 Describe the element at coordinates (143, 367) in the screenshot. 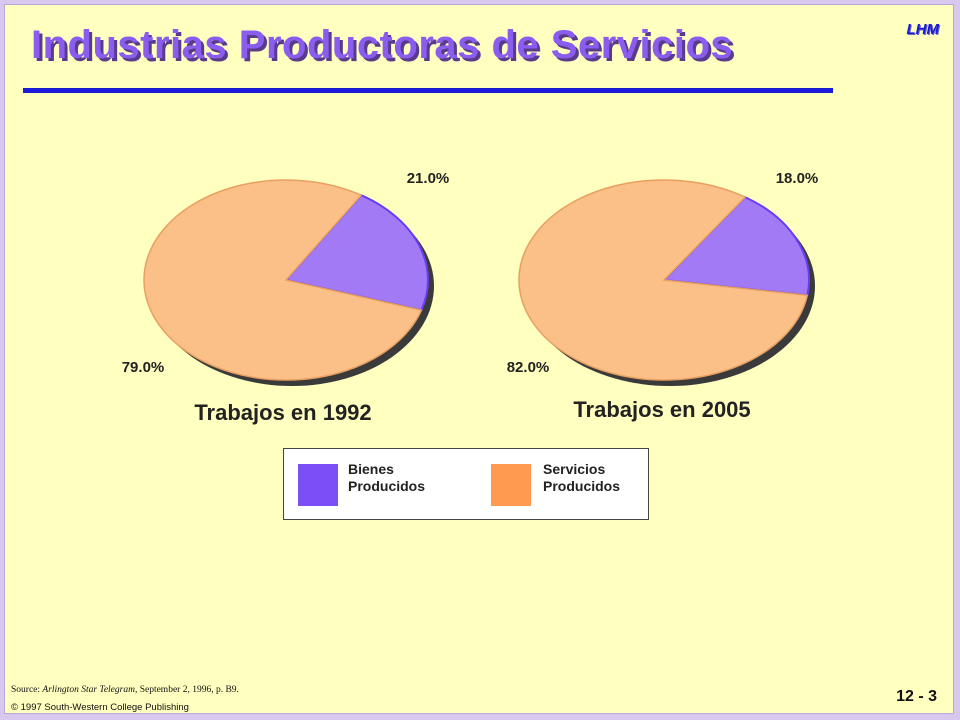

I see `pie-0-label-servicios: 79.0%` at that location.